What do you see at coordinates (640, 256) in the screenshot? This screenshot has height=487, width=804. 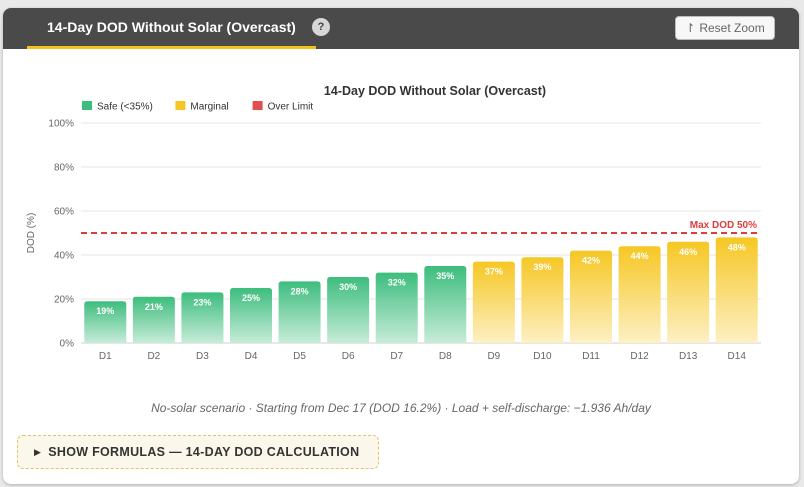 I see `bar-value-label: 44%` at bounding box center [640, 256].